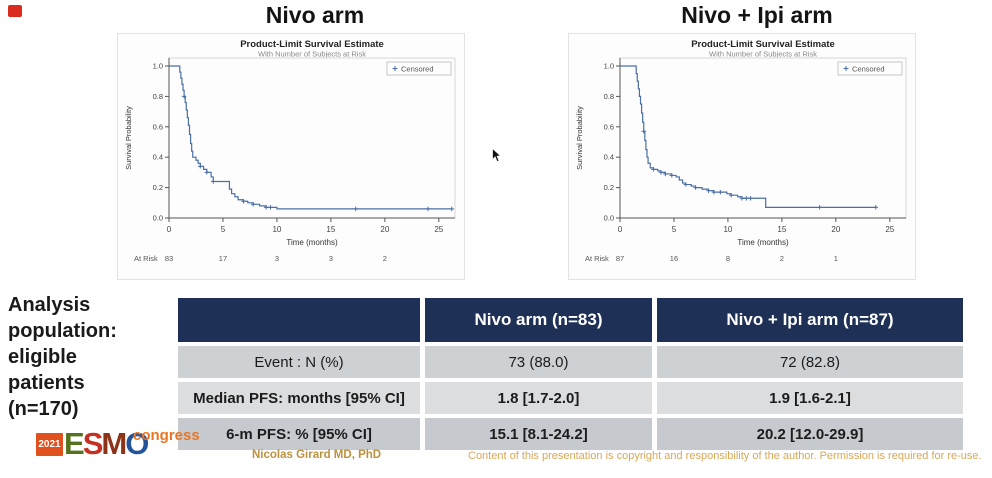 This screenshot has width=992, height=478. What do you see at coordinates (93, 443) in the screenshot?
I see `logo-letter: S` at bounding box center [93, 443].